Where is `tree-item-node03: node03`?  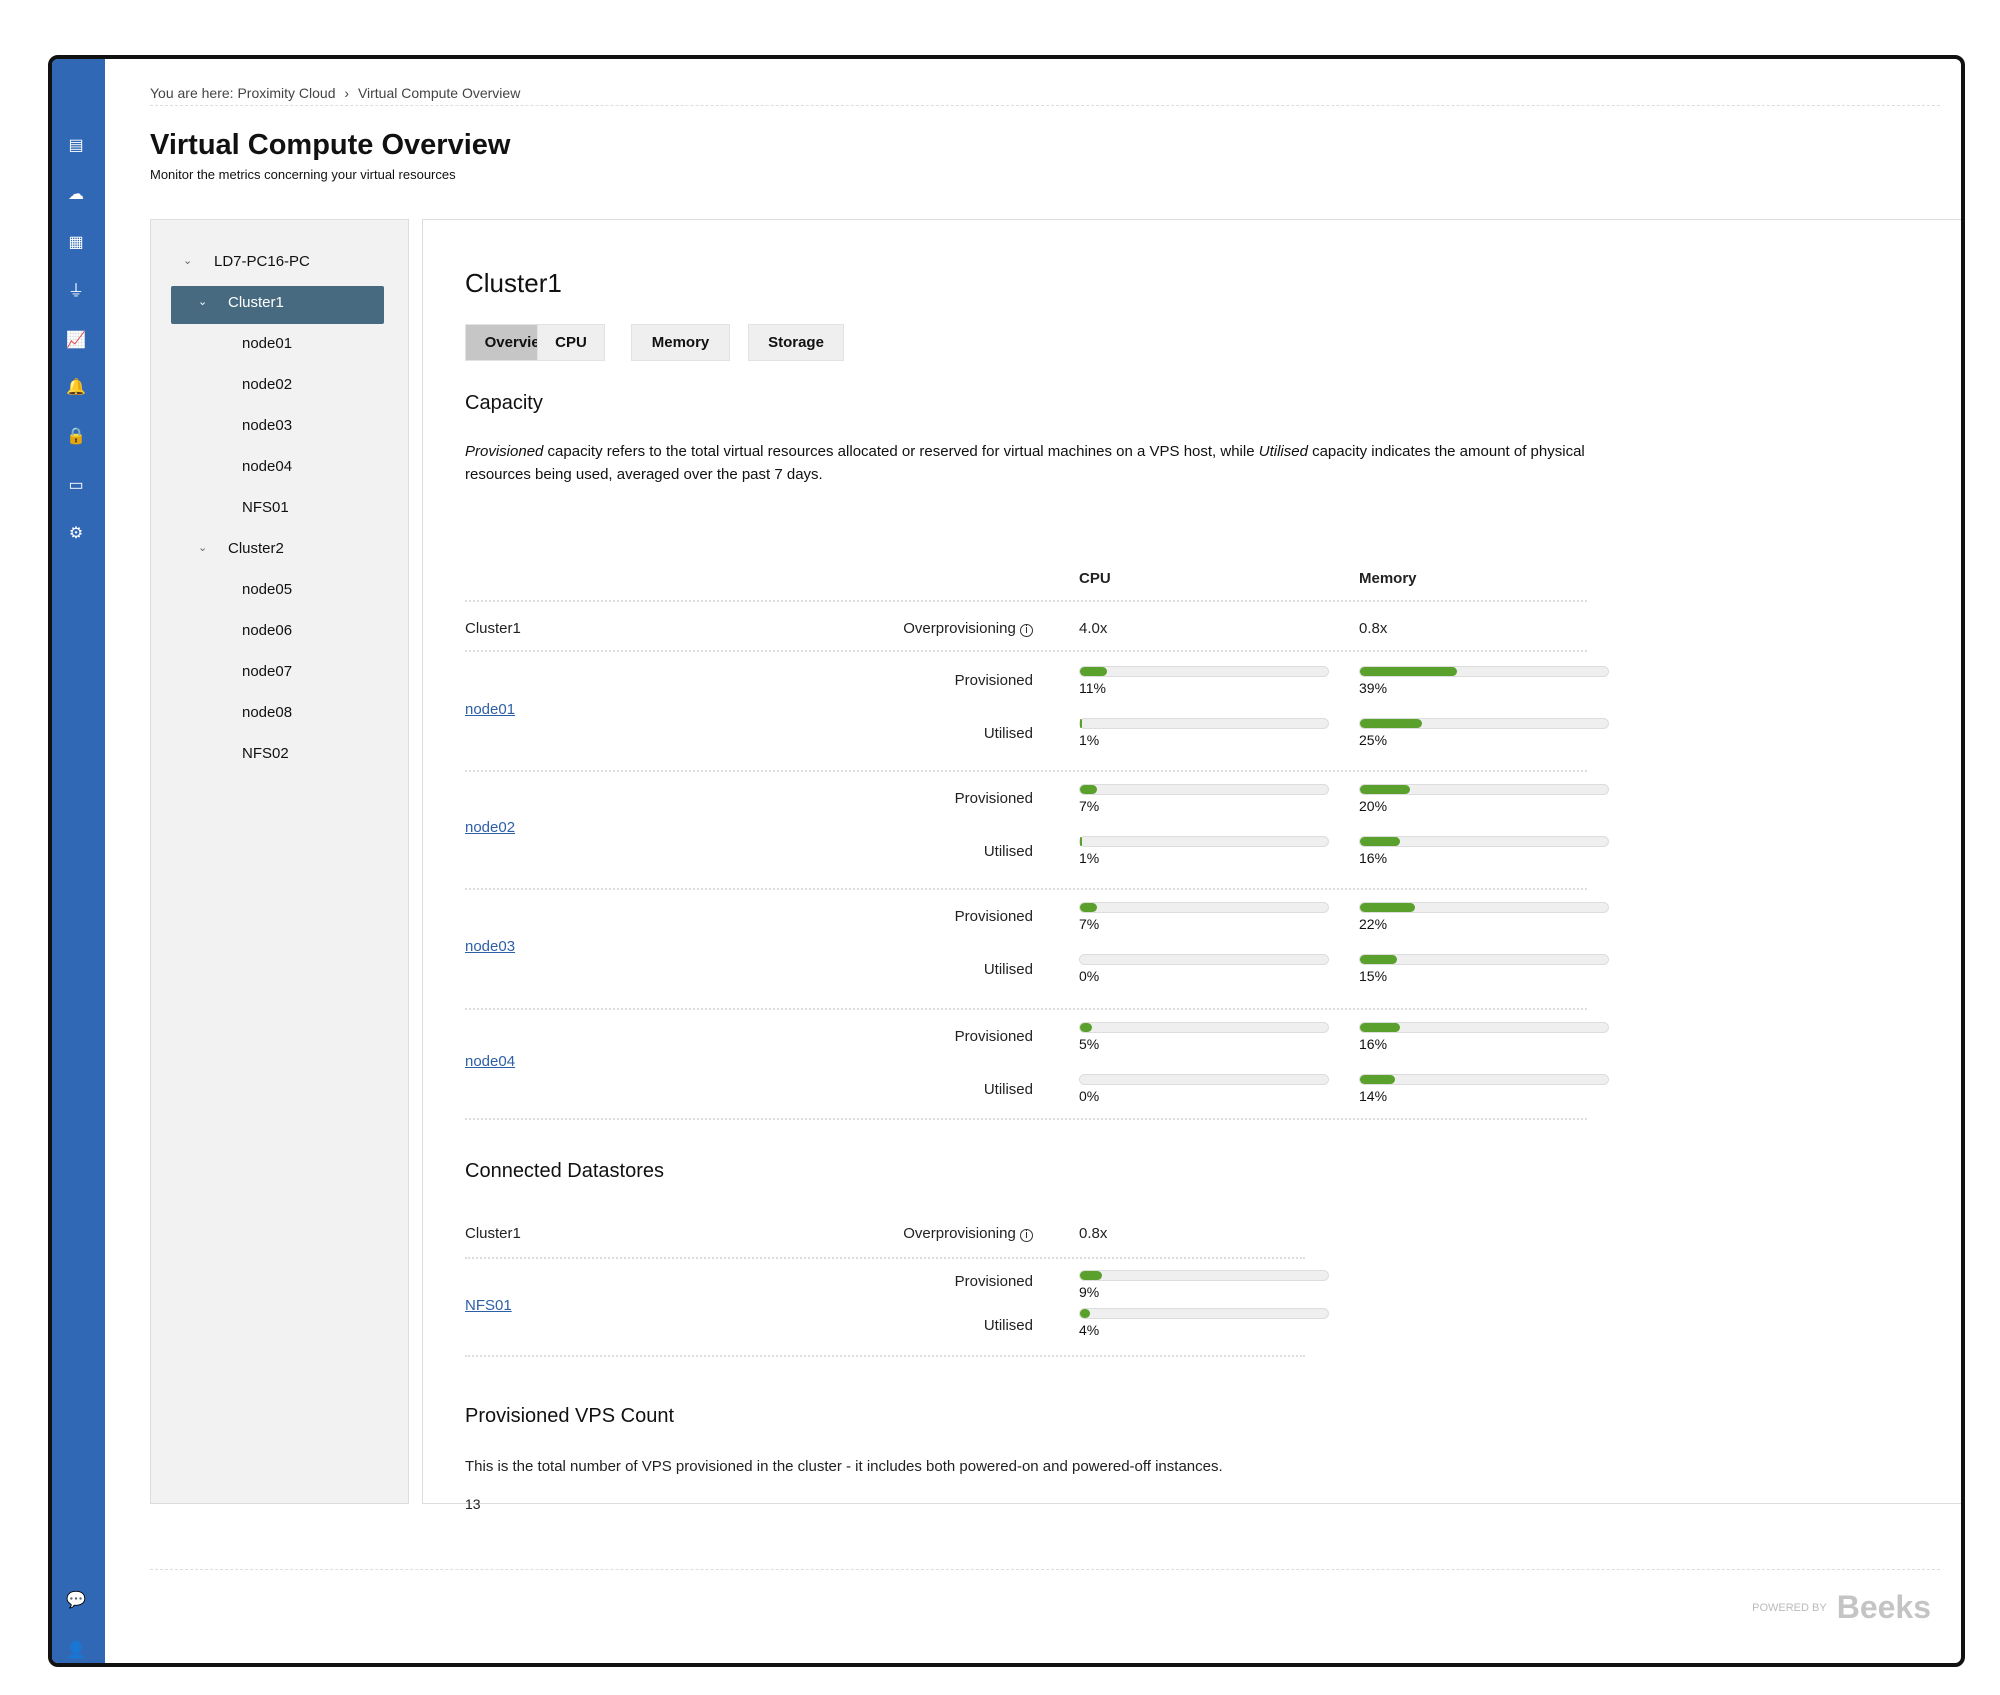
tree-item-node03: node03 is located at coordinates (267, 425).